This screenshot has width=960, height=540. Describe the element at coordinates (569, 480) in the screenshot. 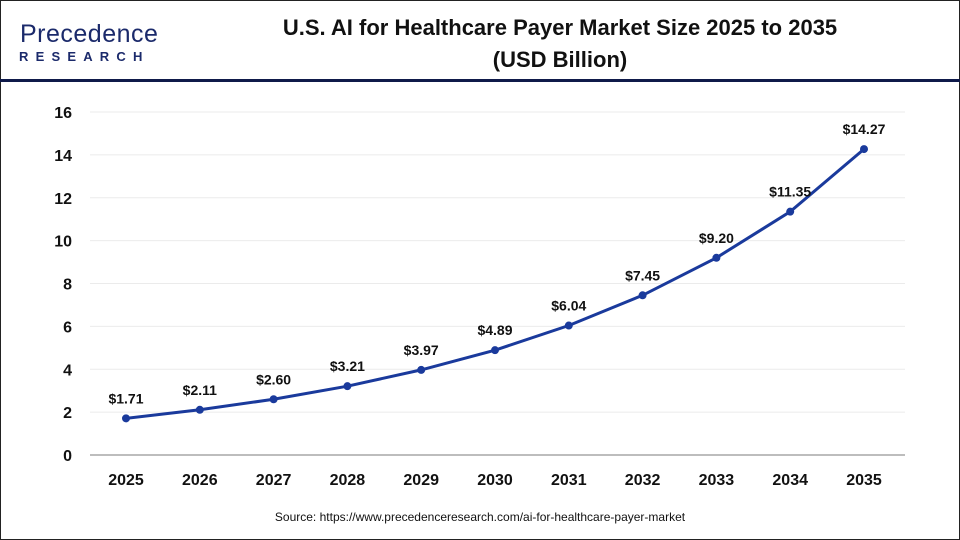

I see `x-tick-label: 2031` at that location.